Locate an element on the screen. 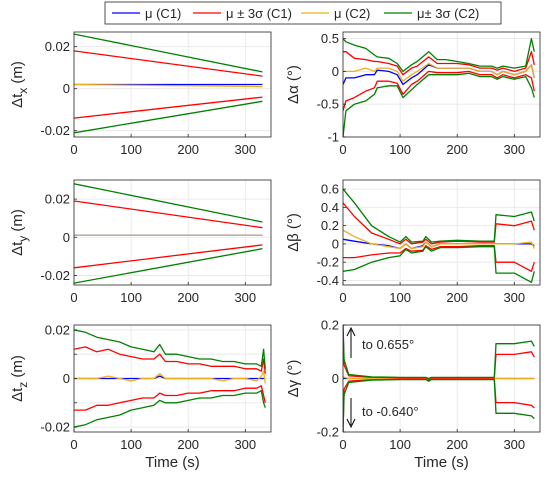  panel-beta: 0 100 200 300 -0.4 -0.2 0 0.2 0.4 0.6 Δβ (°) is located at coordinates (413, 242).